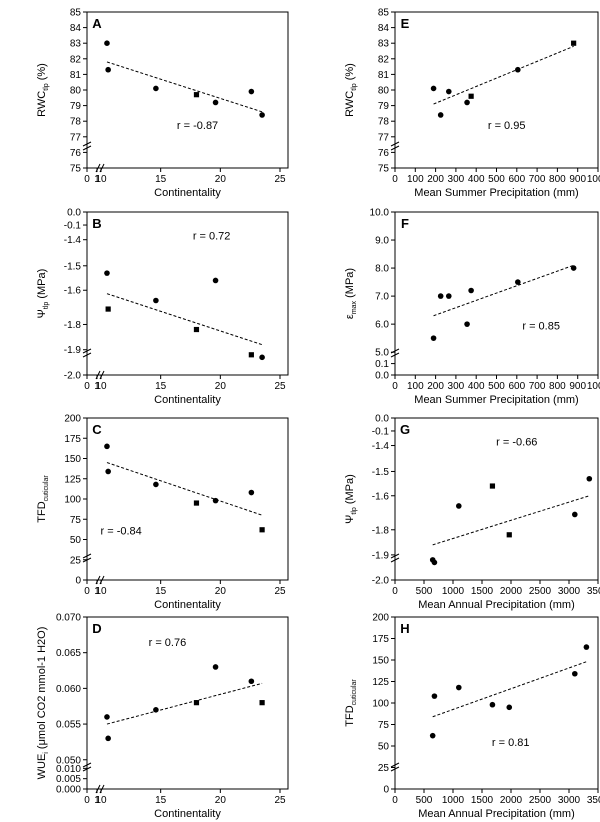 The image size is (600, 822). Describe the element at coordinates (121, 532) in the screenshot. I see `r-value-label: r = -0.84` at that location.